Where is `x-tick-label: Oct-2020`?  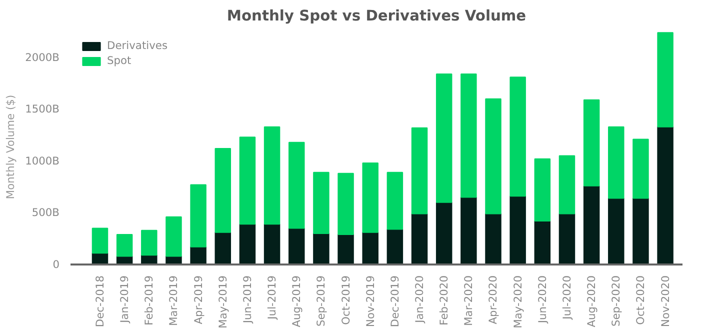
x-tick-label: Oct-2020 is located at coordinates (641, 300).